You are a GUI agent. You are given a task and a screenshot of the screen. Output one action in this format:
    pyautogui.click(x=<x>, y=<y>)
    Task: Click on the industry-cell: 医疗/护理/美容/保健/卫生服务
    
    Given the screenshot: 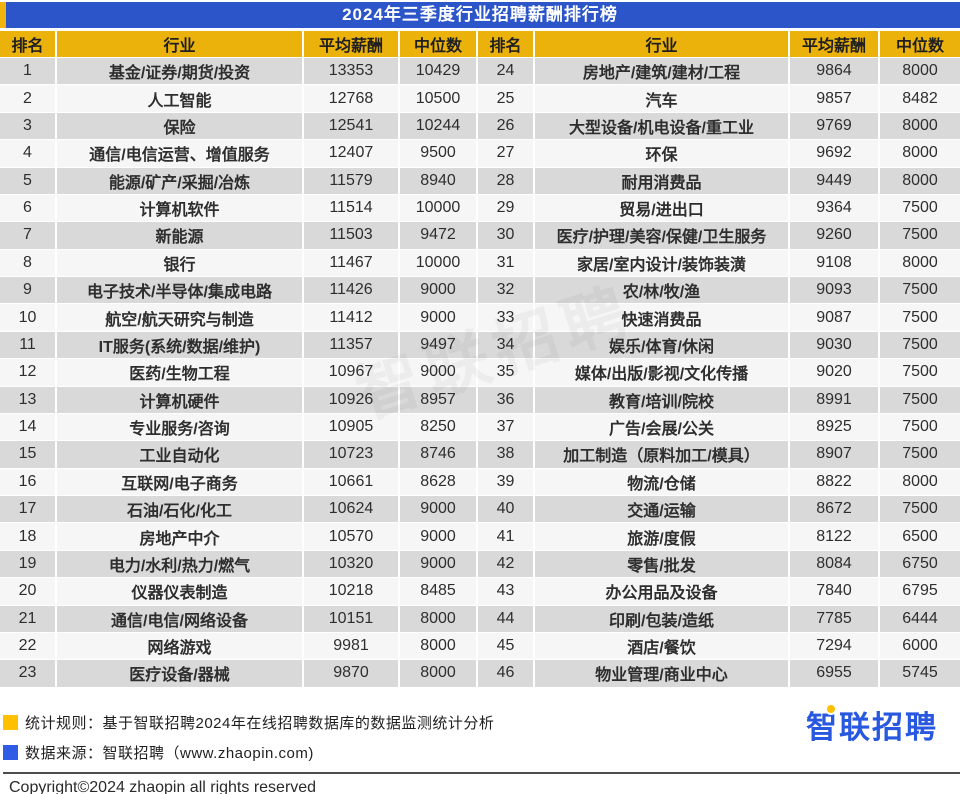 What is the action you would take?
    pyautogui.click(x=662, y=236)
    